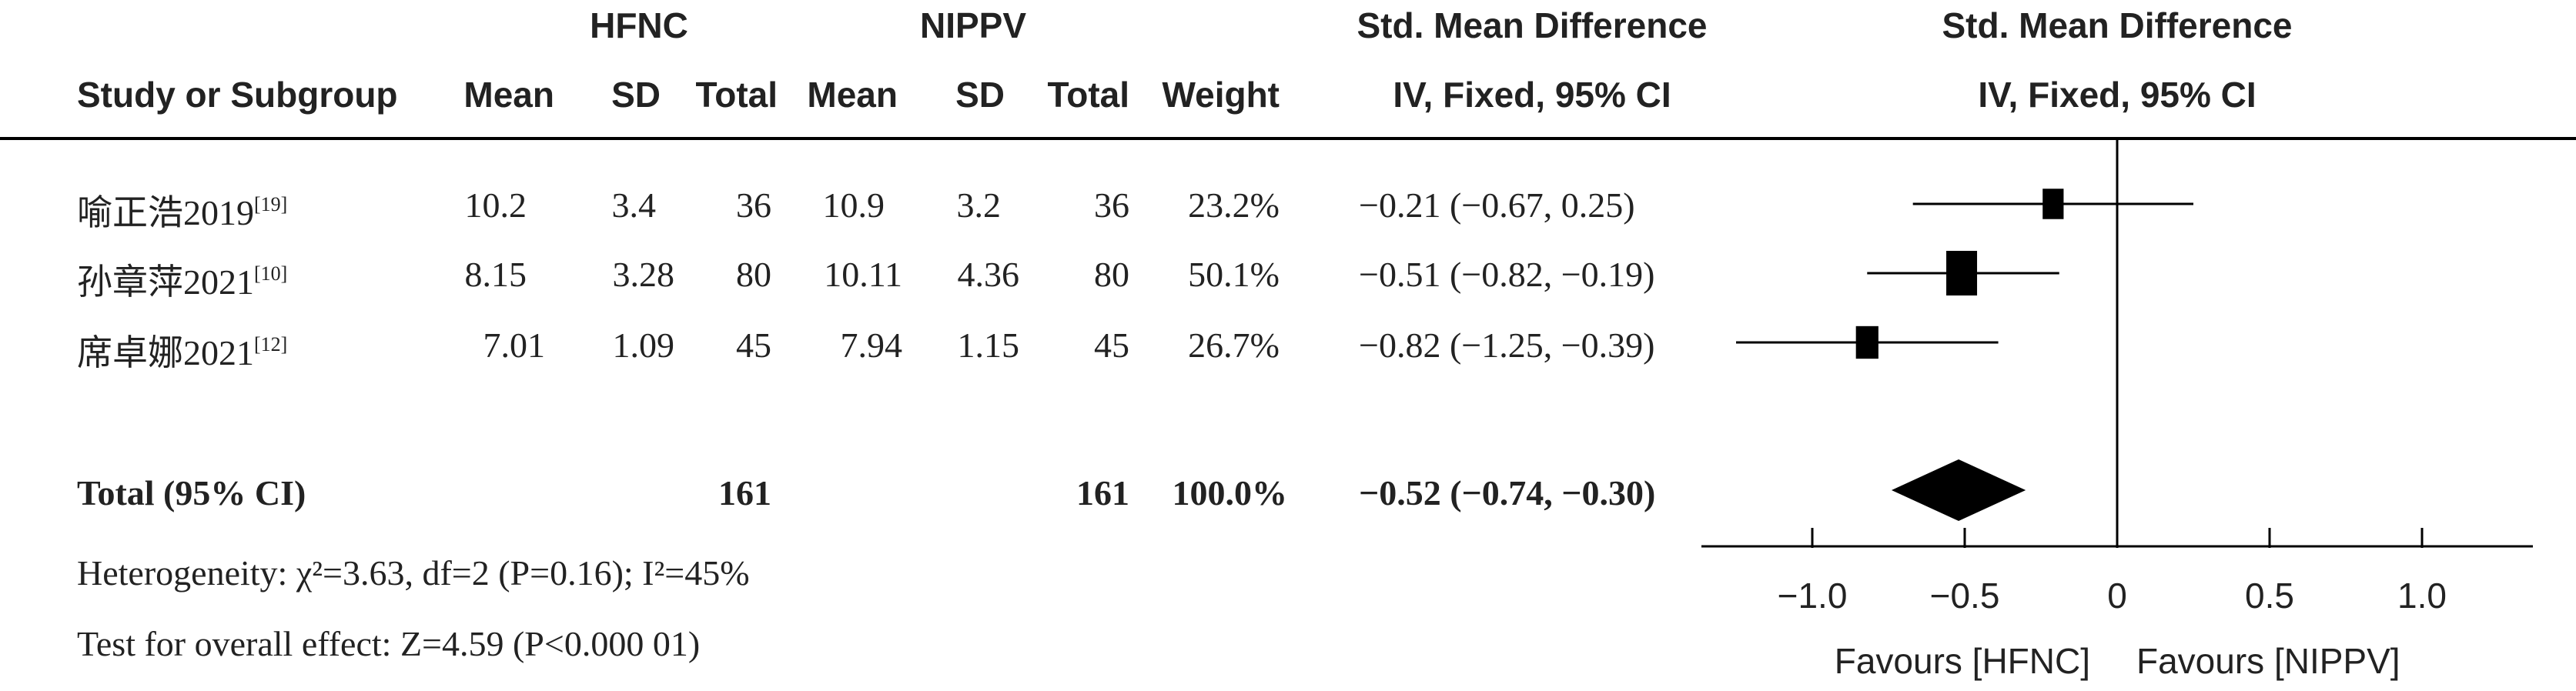  What do you see at coordinates (979, 205) in the screenshot?
I see `sd2-value: 3.2` at bounding box center [979, 205].